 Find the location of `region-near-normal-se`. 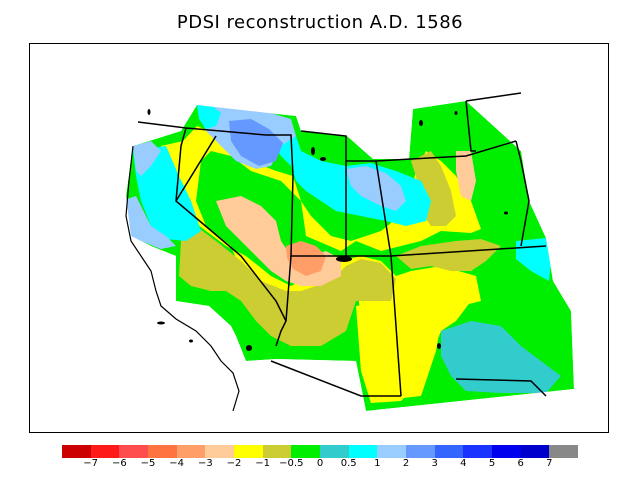

region-near-normal-se is located at coordinates (501, 357).